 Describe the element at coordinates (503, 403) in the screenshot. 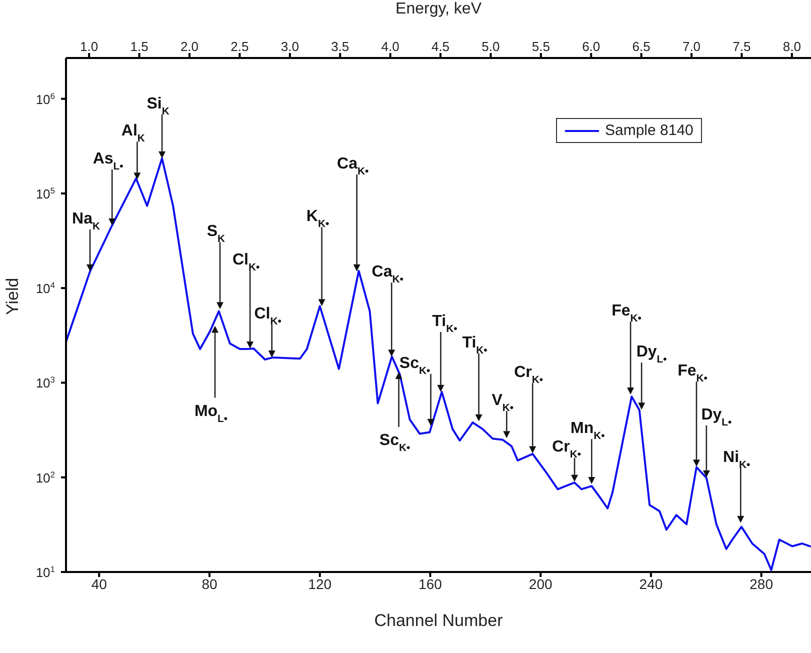

I see `annotation: V$_{K•}$` at that location.